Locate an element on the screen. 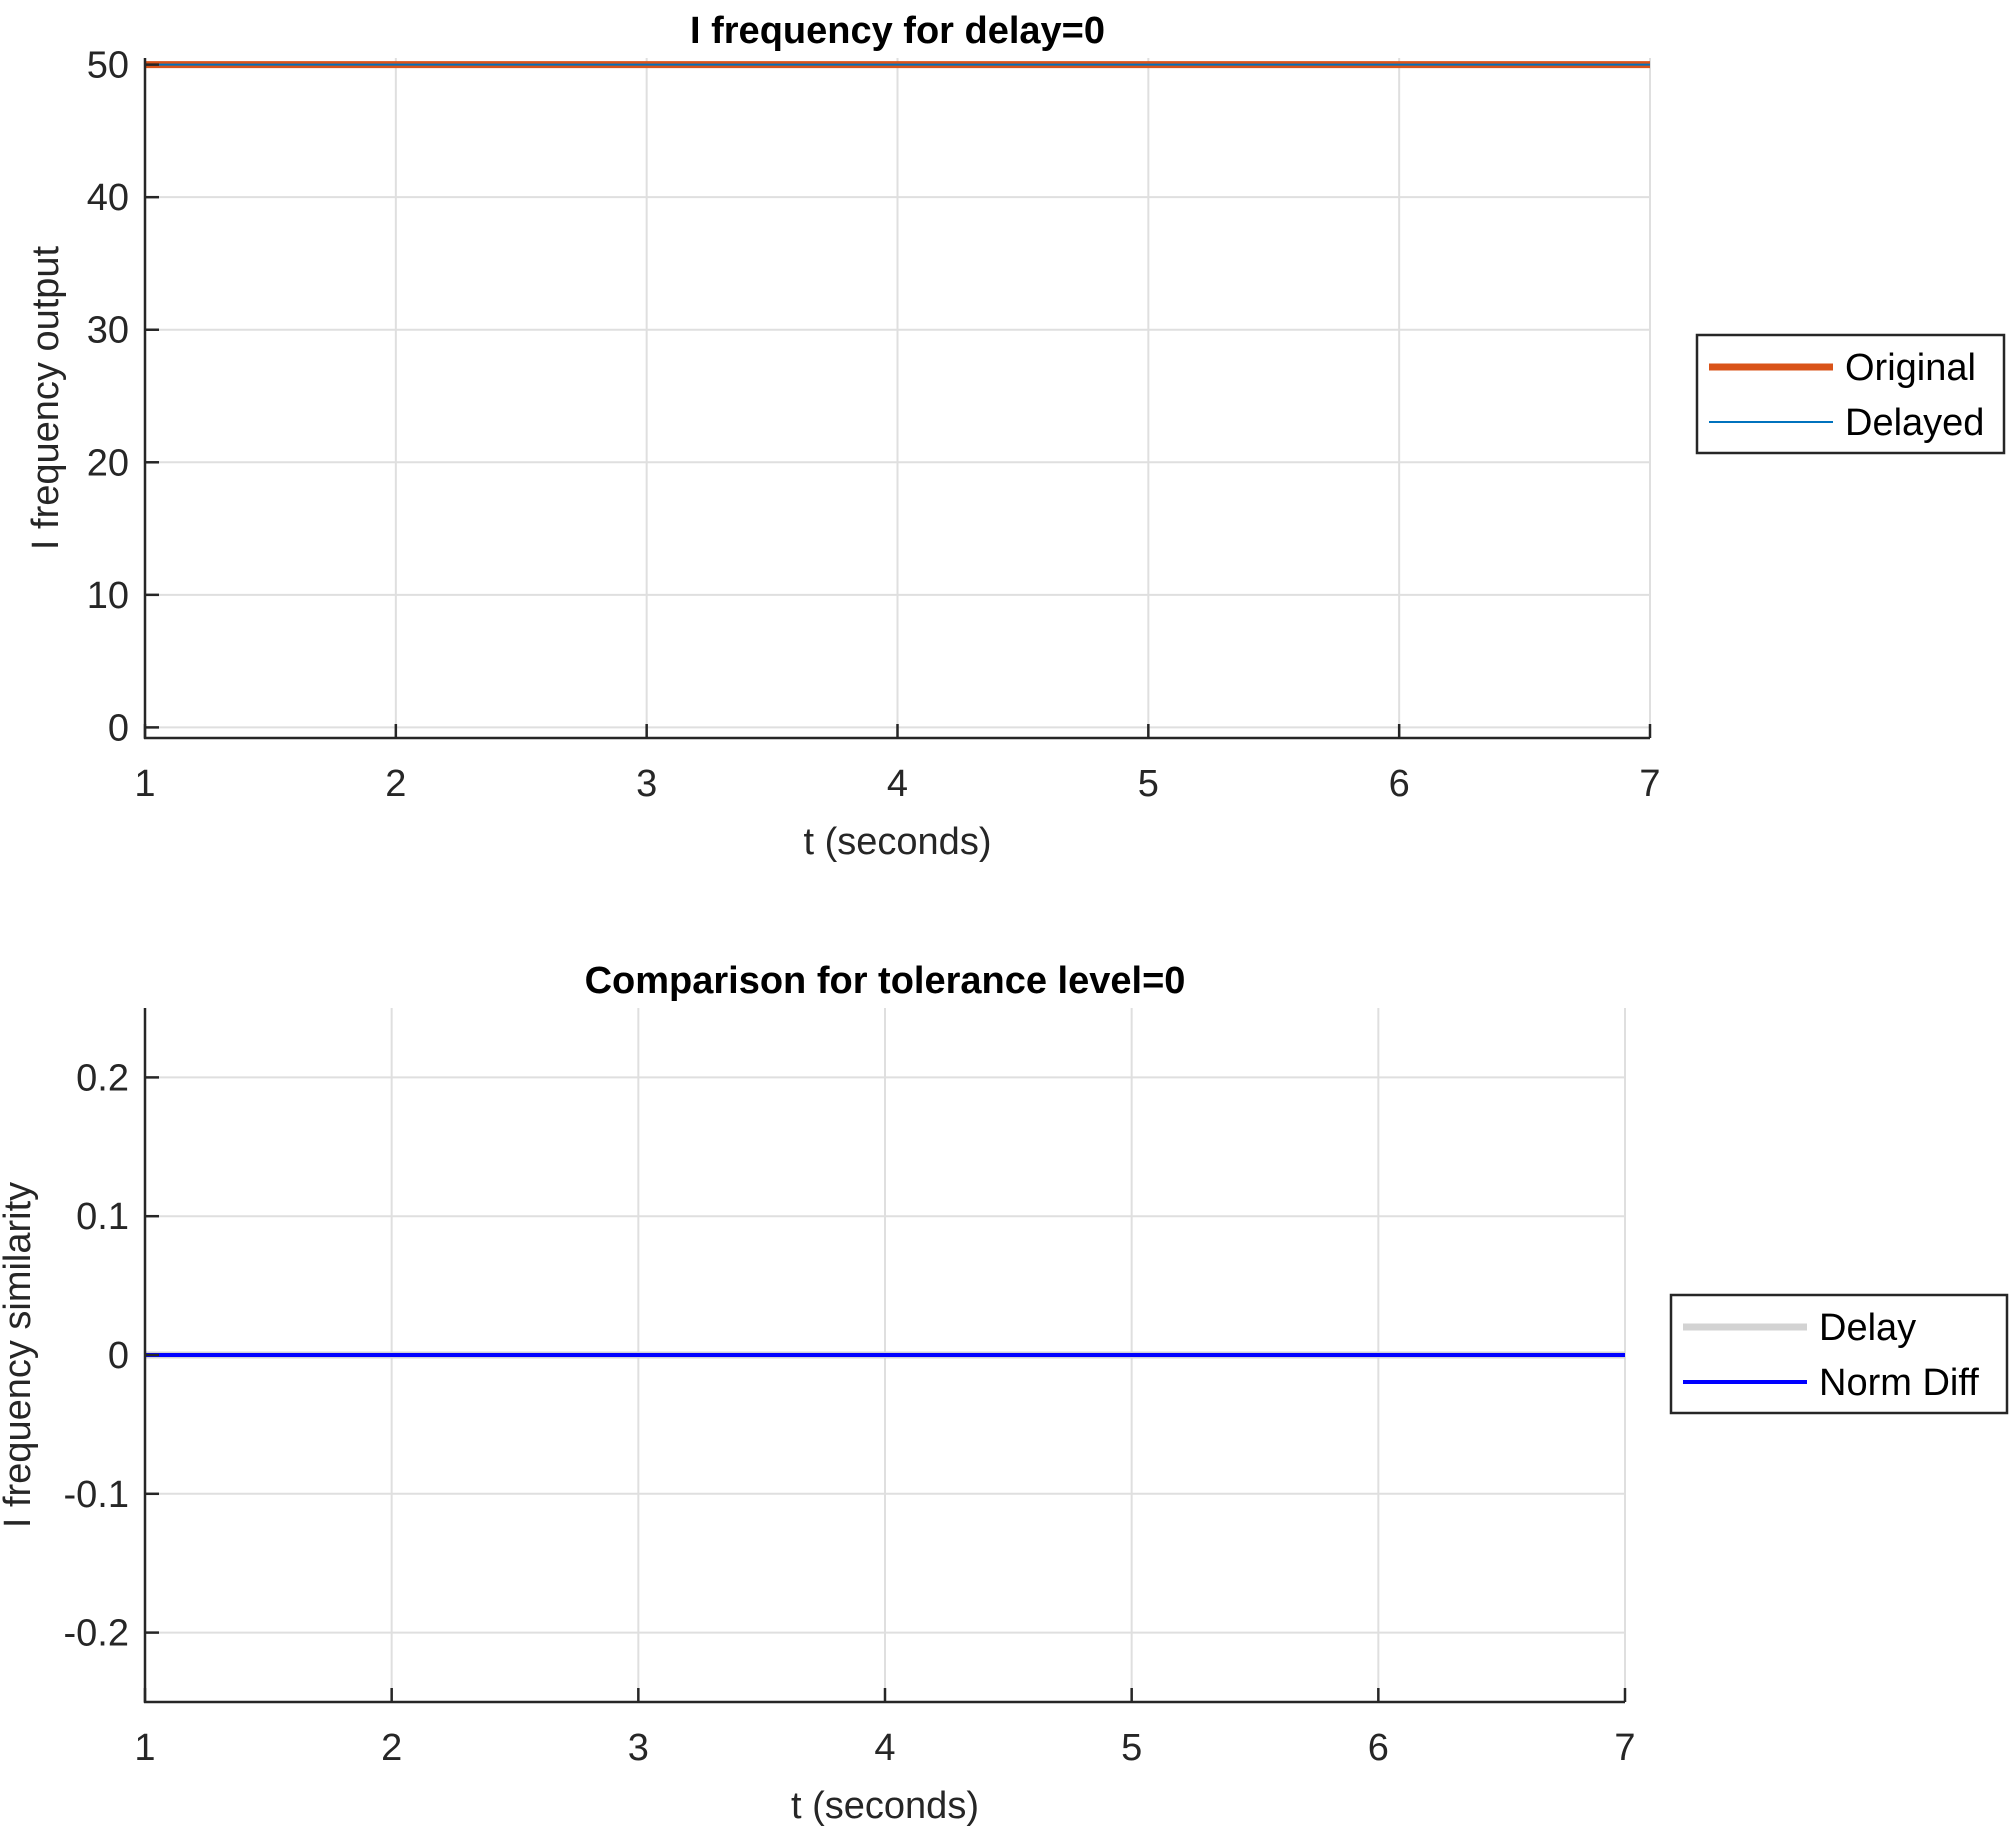  legend: Delay Norm Diff is located at coordinates (1839, 1354).